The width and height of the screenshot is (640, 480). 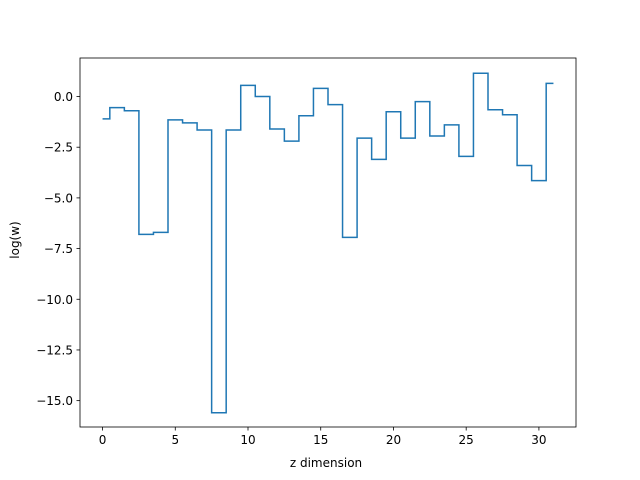 What do you see at coordinates (58, 148) in the screenshot?
I see `y-tick-label: −2.5` at bounding box center [58, 148].